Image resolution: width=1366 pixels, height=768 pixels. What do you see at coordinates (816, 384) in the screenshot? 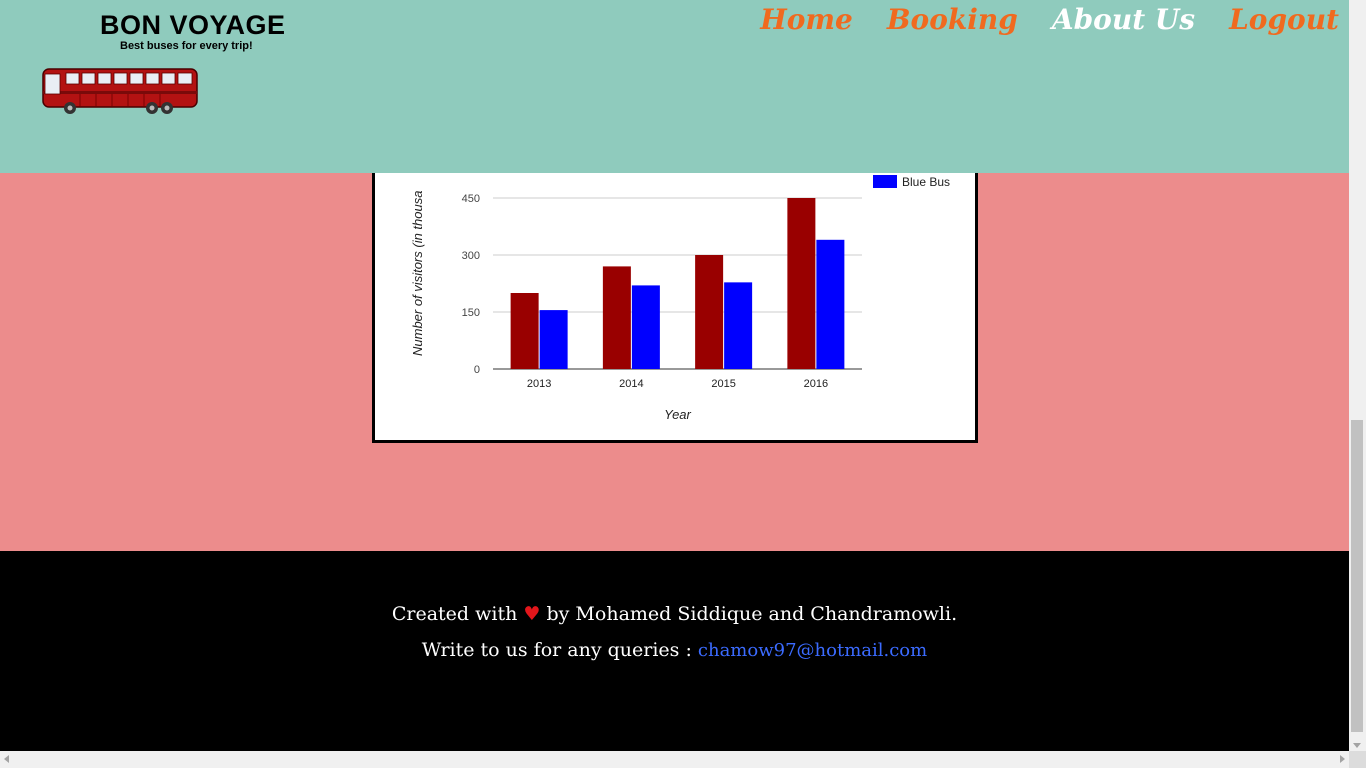
I see `x-tick-label: 2016` at bounding box center [816, 384].